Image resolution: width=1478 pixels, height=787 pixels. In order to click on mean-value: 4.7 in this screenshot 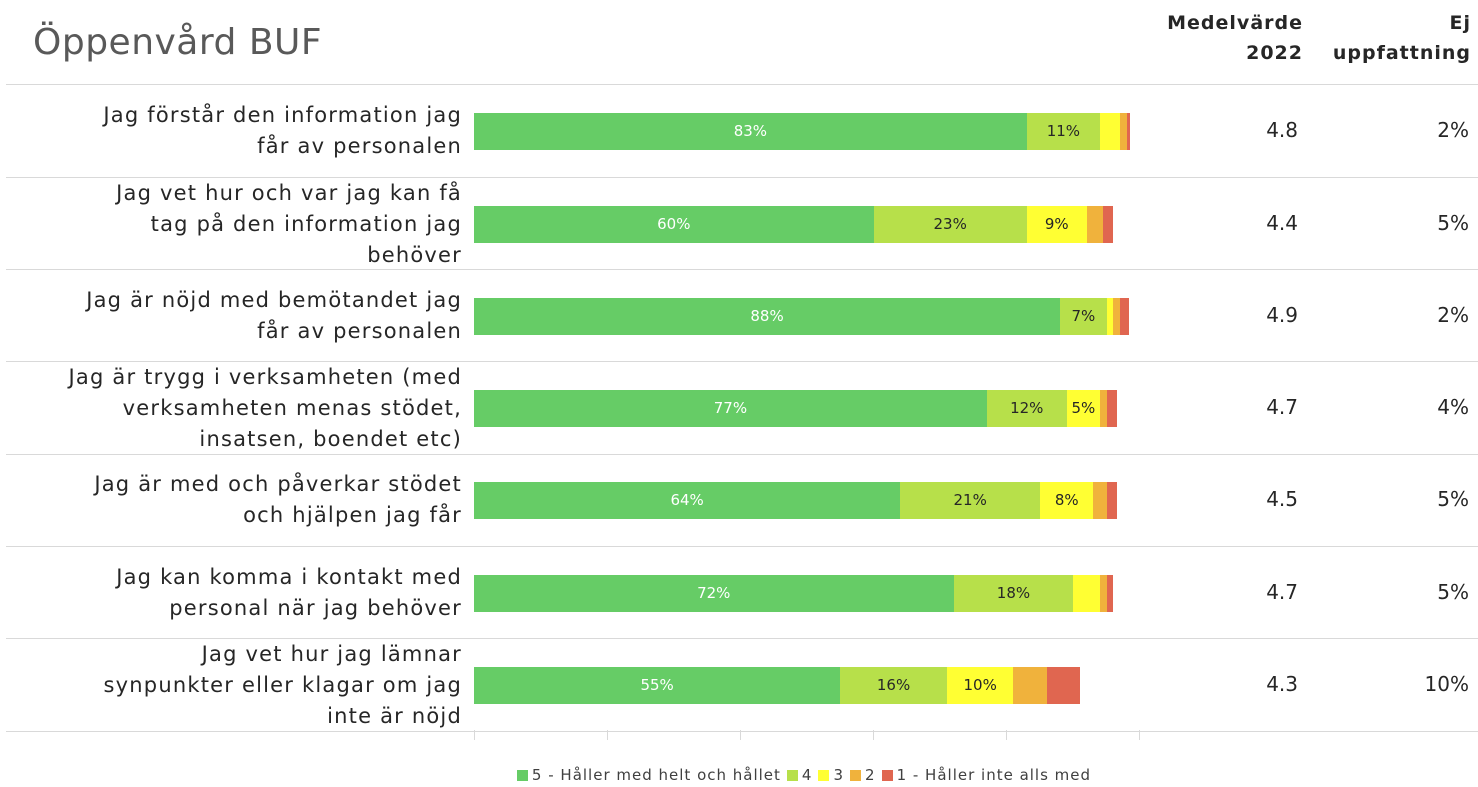, I will do `click(1282, 407)`.